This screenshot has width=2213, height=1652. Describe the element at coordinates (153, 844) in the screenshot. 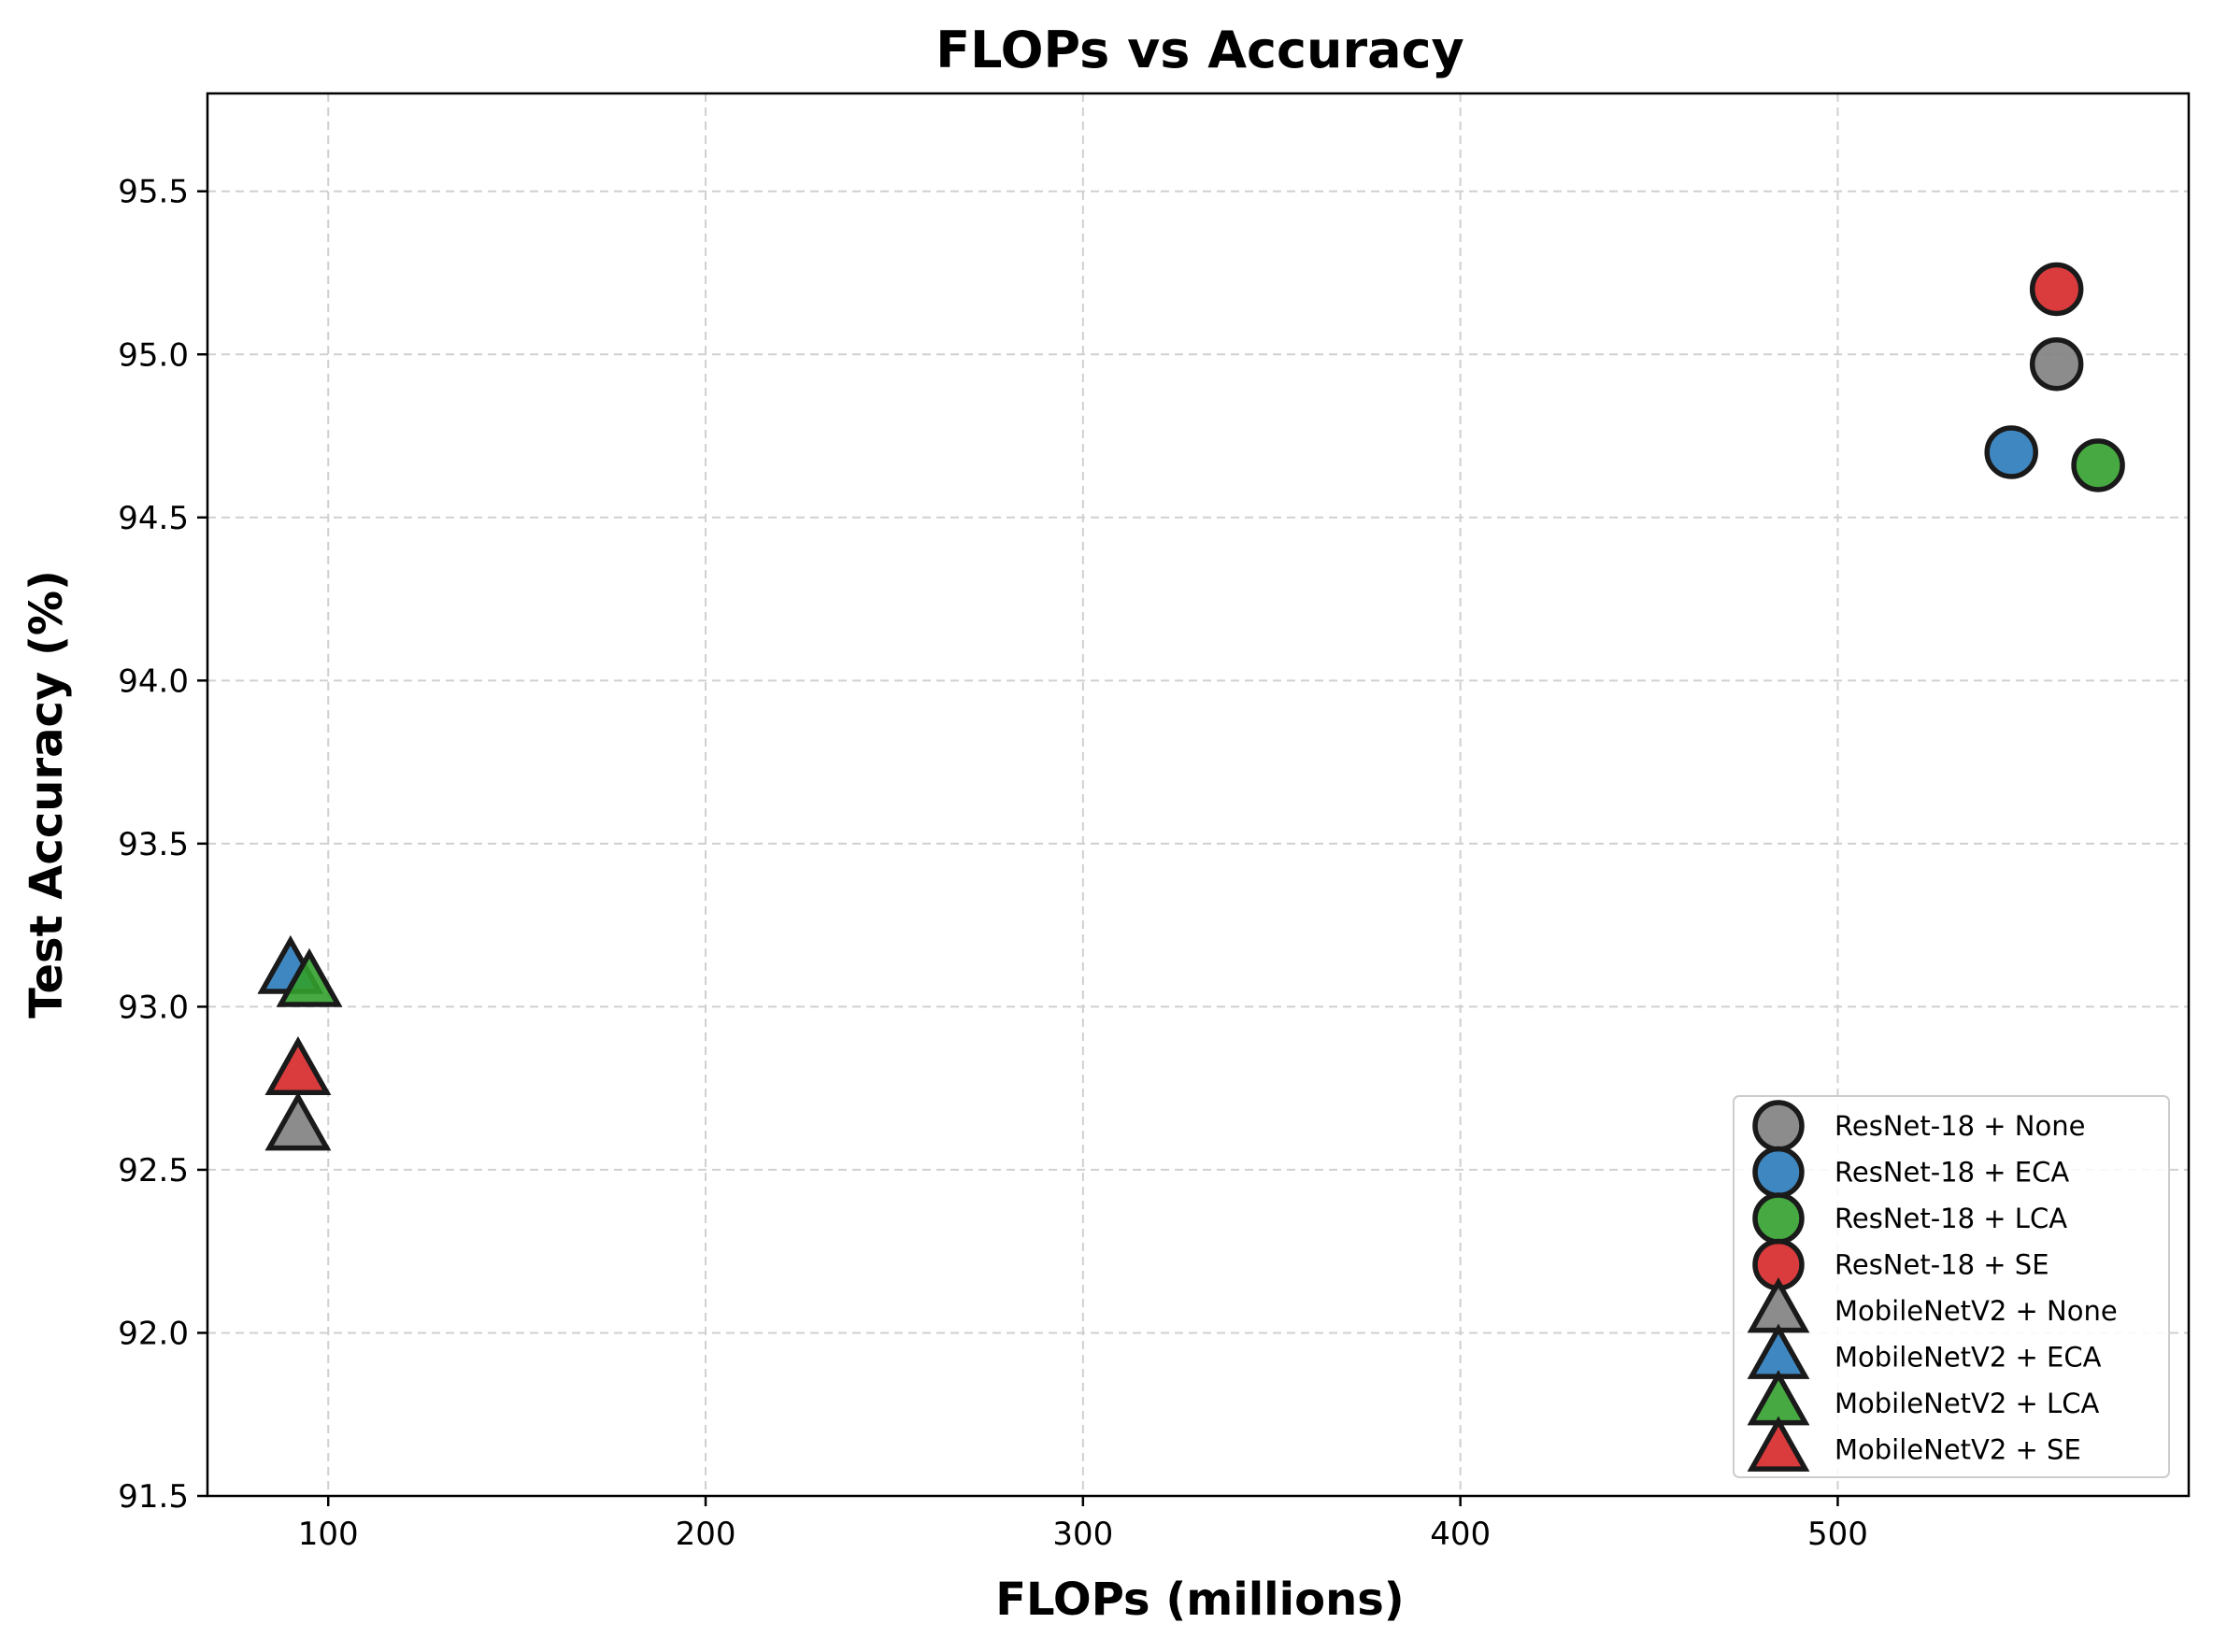

I see `y-tick-label: 93.5` at that location.